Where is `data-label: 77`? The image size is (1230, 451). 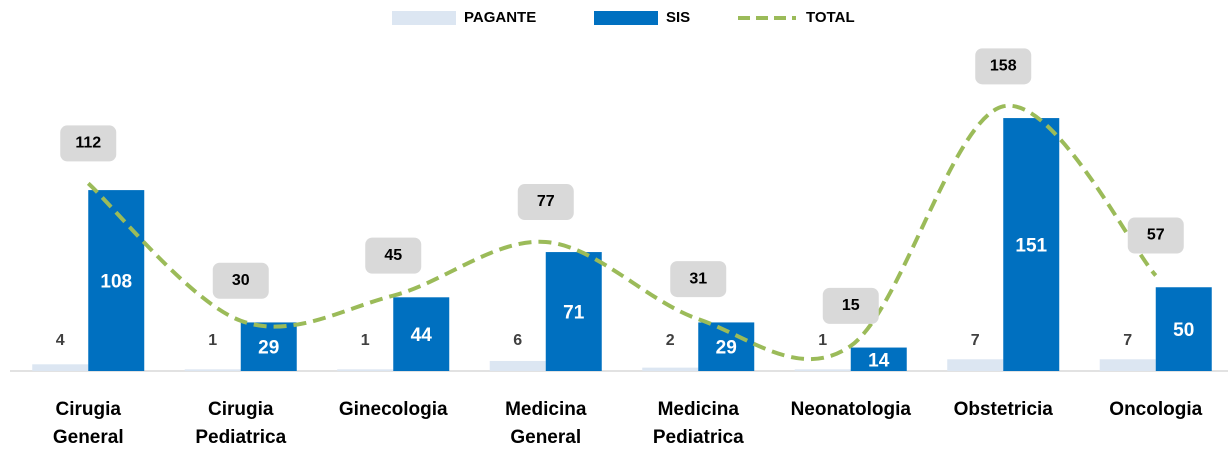
data-label: 77 is located at coordinates (546, 201).